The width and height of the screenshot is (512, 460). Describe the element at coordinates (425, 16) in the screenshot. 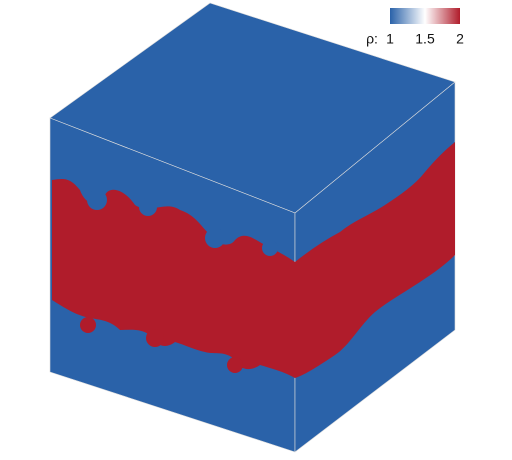

I see `colorbar` at that location.